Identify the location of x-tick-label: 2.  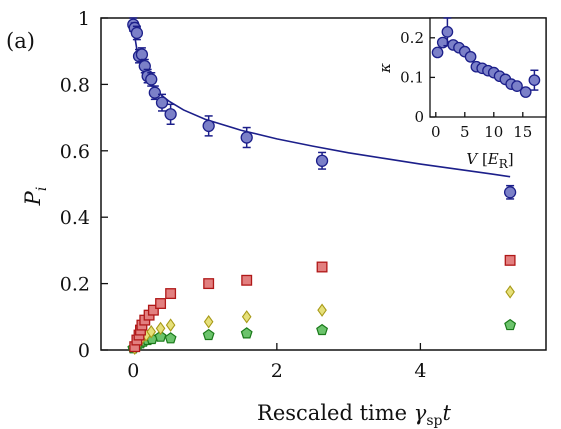
(277, 371).